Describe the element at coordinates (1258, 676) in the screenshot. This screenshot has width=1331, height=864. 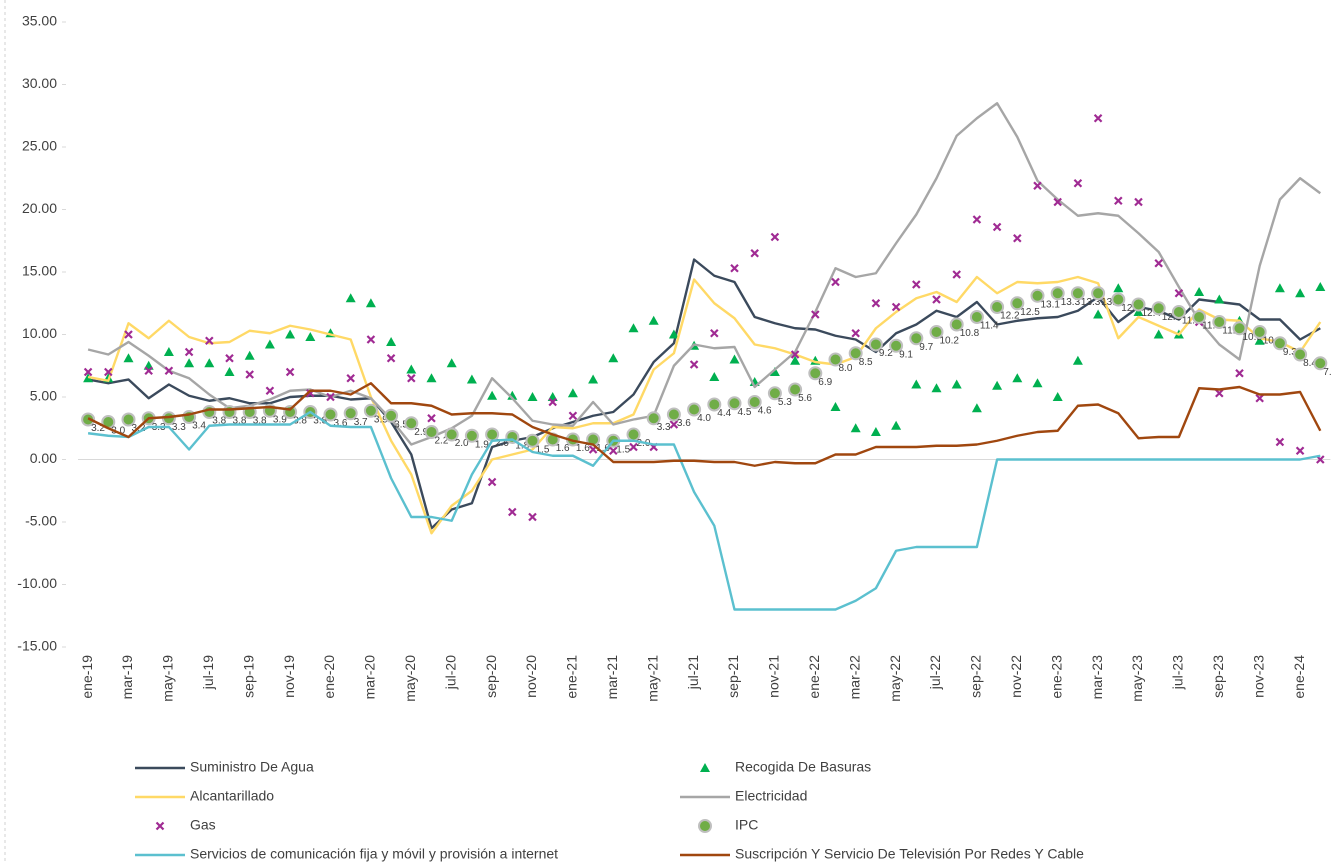
I see `x-tick-label: nov-23` at that location.